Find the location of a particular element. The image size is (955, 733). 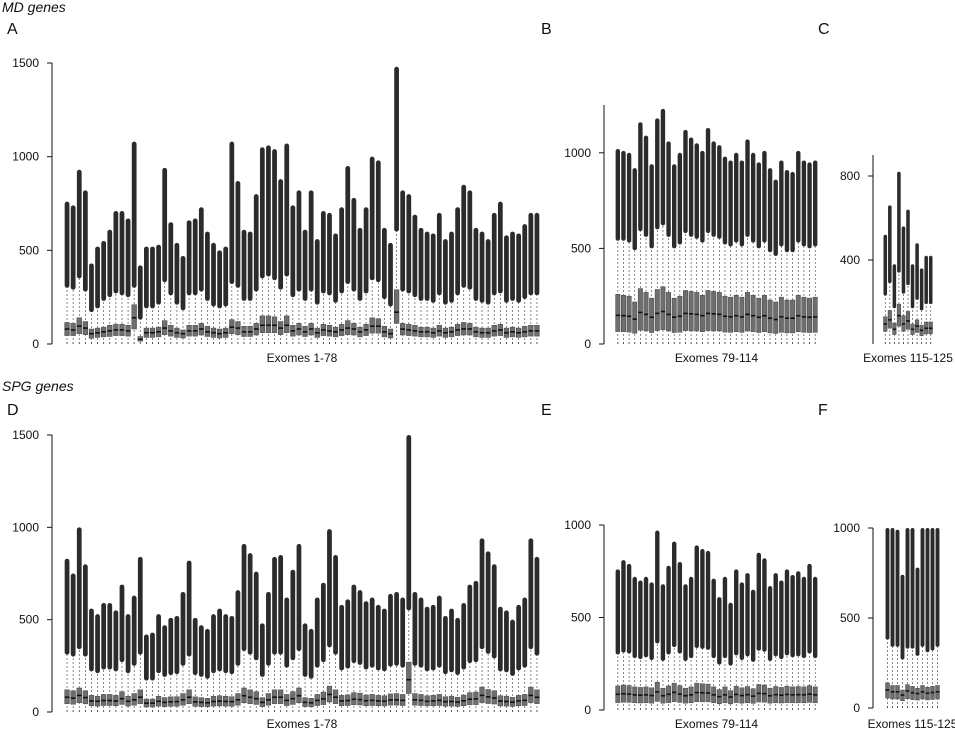

panel-c-y-tick-label: 400 is located at coordinates (850, 260).